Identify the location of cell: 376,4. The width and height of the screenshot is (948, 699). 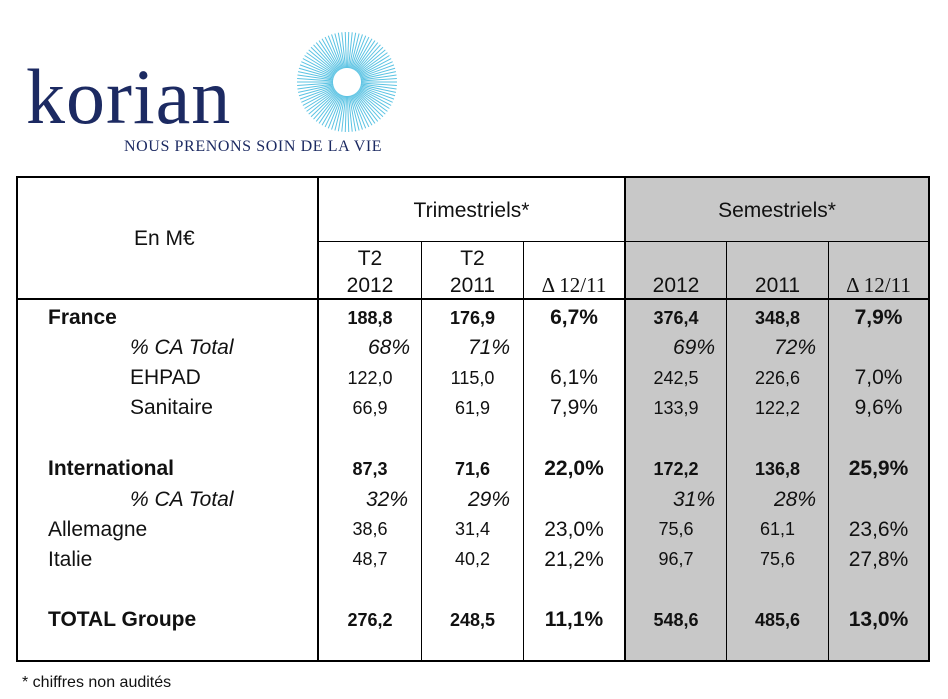
(676, 318).